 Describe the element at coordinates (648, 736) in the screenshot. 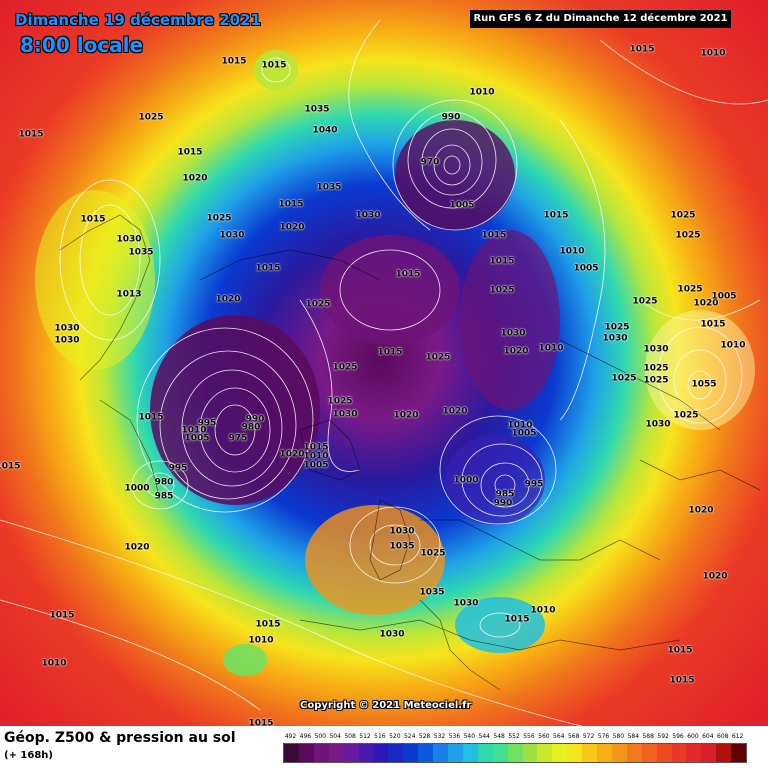

I see `scale-value-label: 588` at that location.